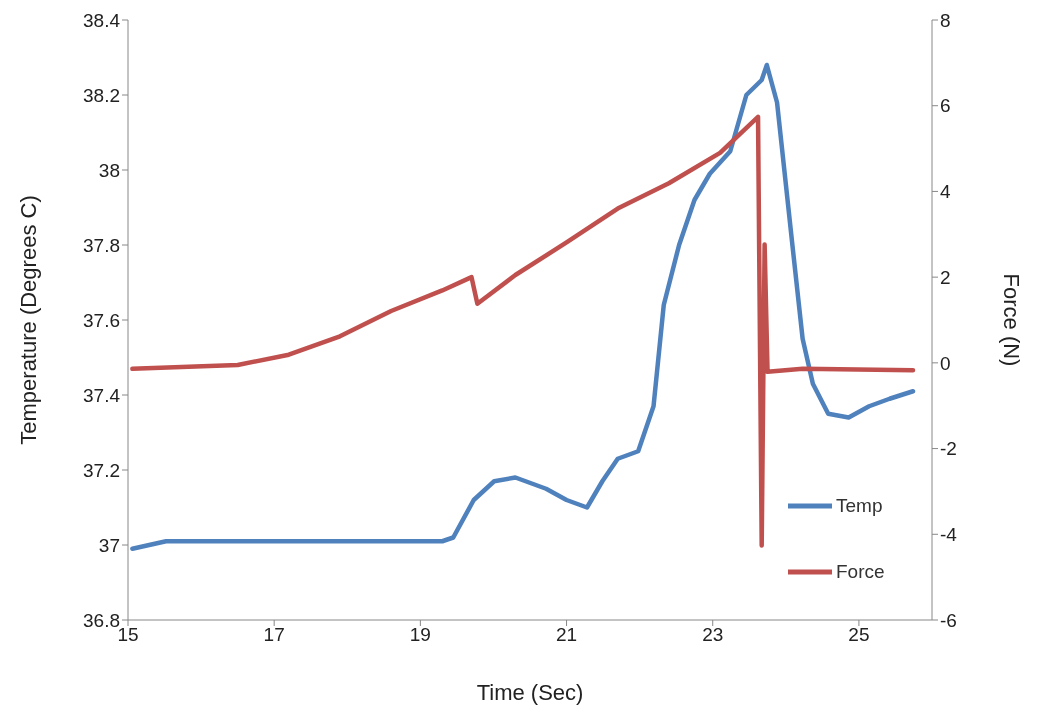 The width and height of the screenshot is (1040, 728). Describe the element at coordinates (948, 449) in the screenshot. I see `y2-tick-label: -2` at that location.